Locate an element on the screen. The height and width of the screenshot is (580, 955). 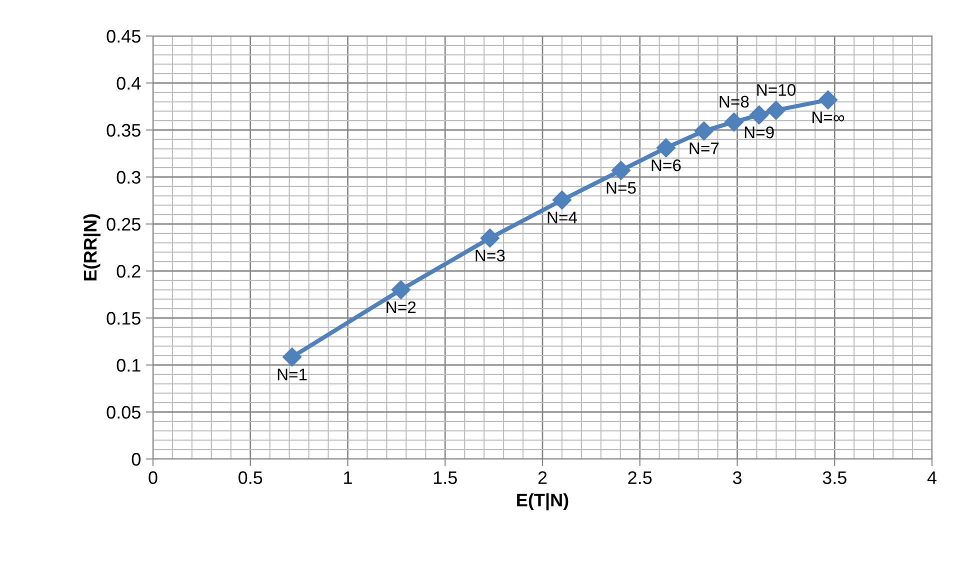
annotation: N=∞ is located at coordinates (828, 118).